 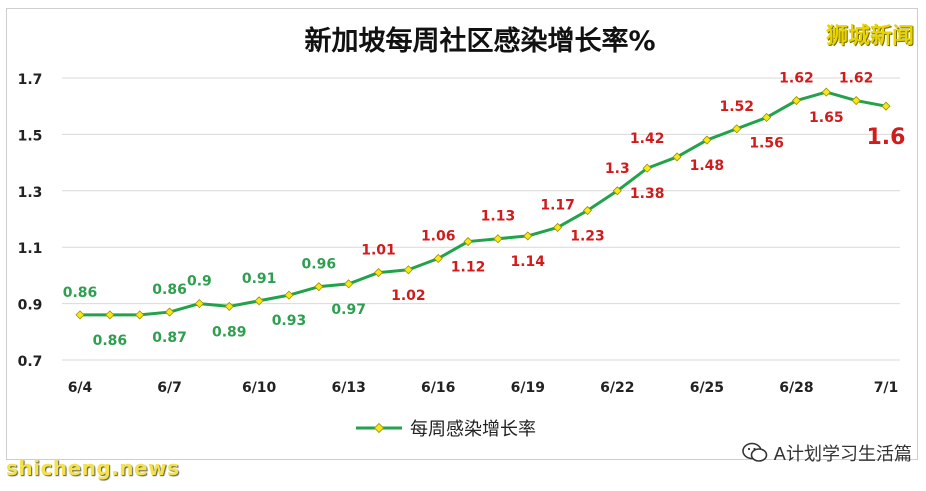 What do you see at coordinates (408, 296) in the screenshot?
I see `data-label: 1.02` at bounding box center [408, 296].